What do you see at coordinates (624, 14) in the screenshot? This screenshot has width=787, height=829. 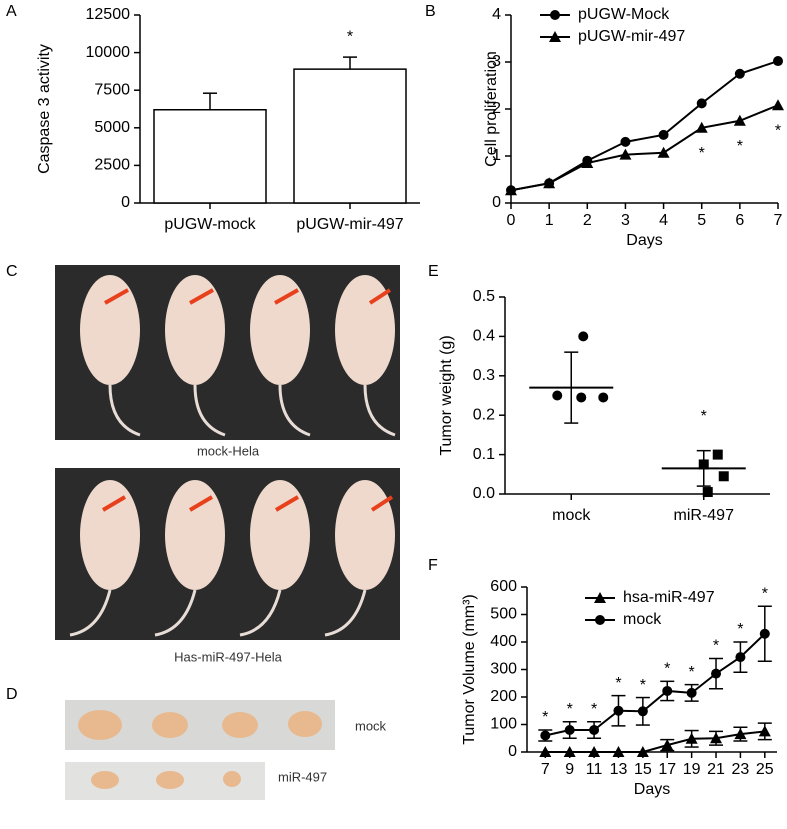 I see `legend-label: pUGW-Mock` at bounding box center [624, 14].